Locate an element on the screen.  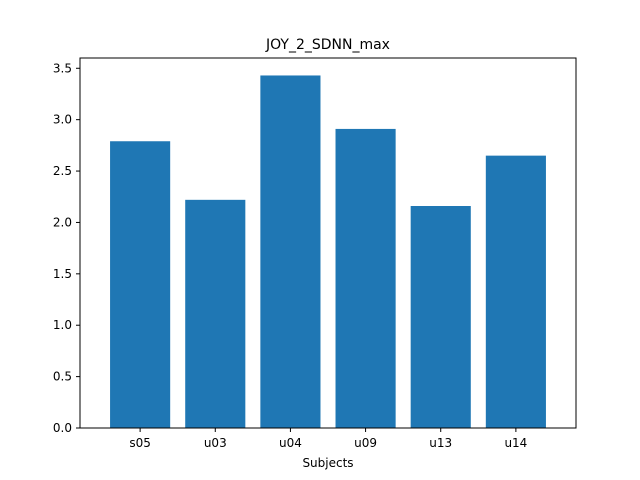
y-tick-label: 0.5 is located at coordinates (62, 377).